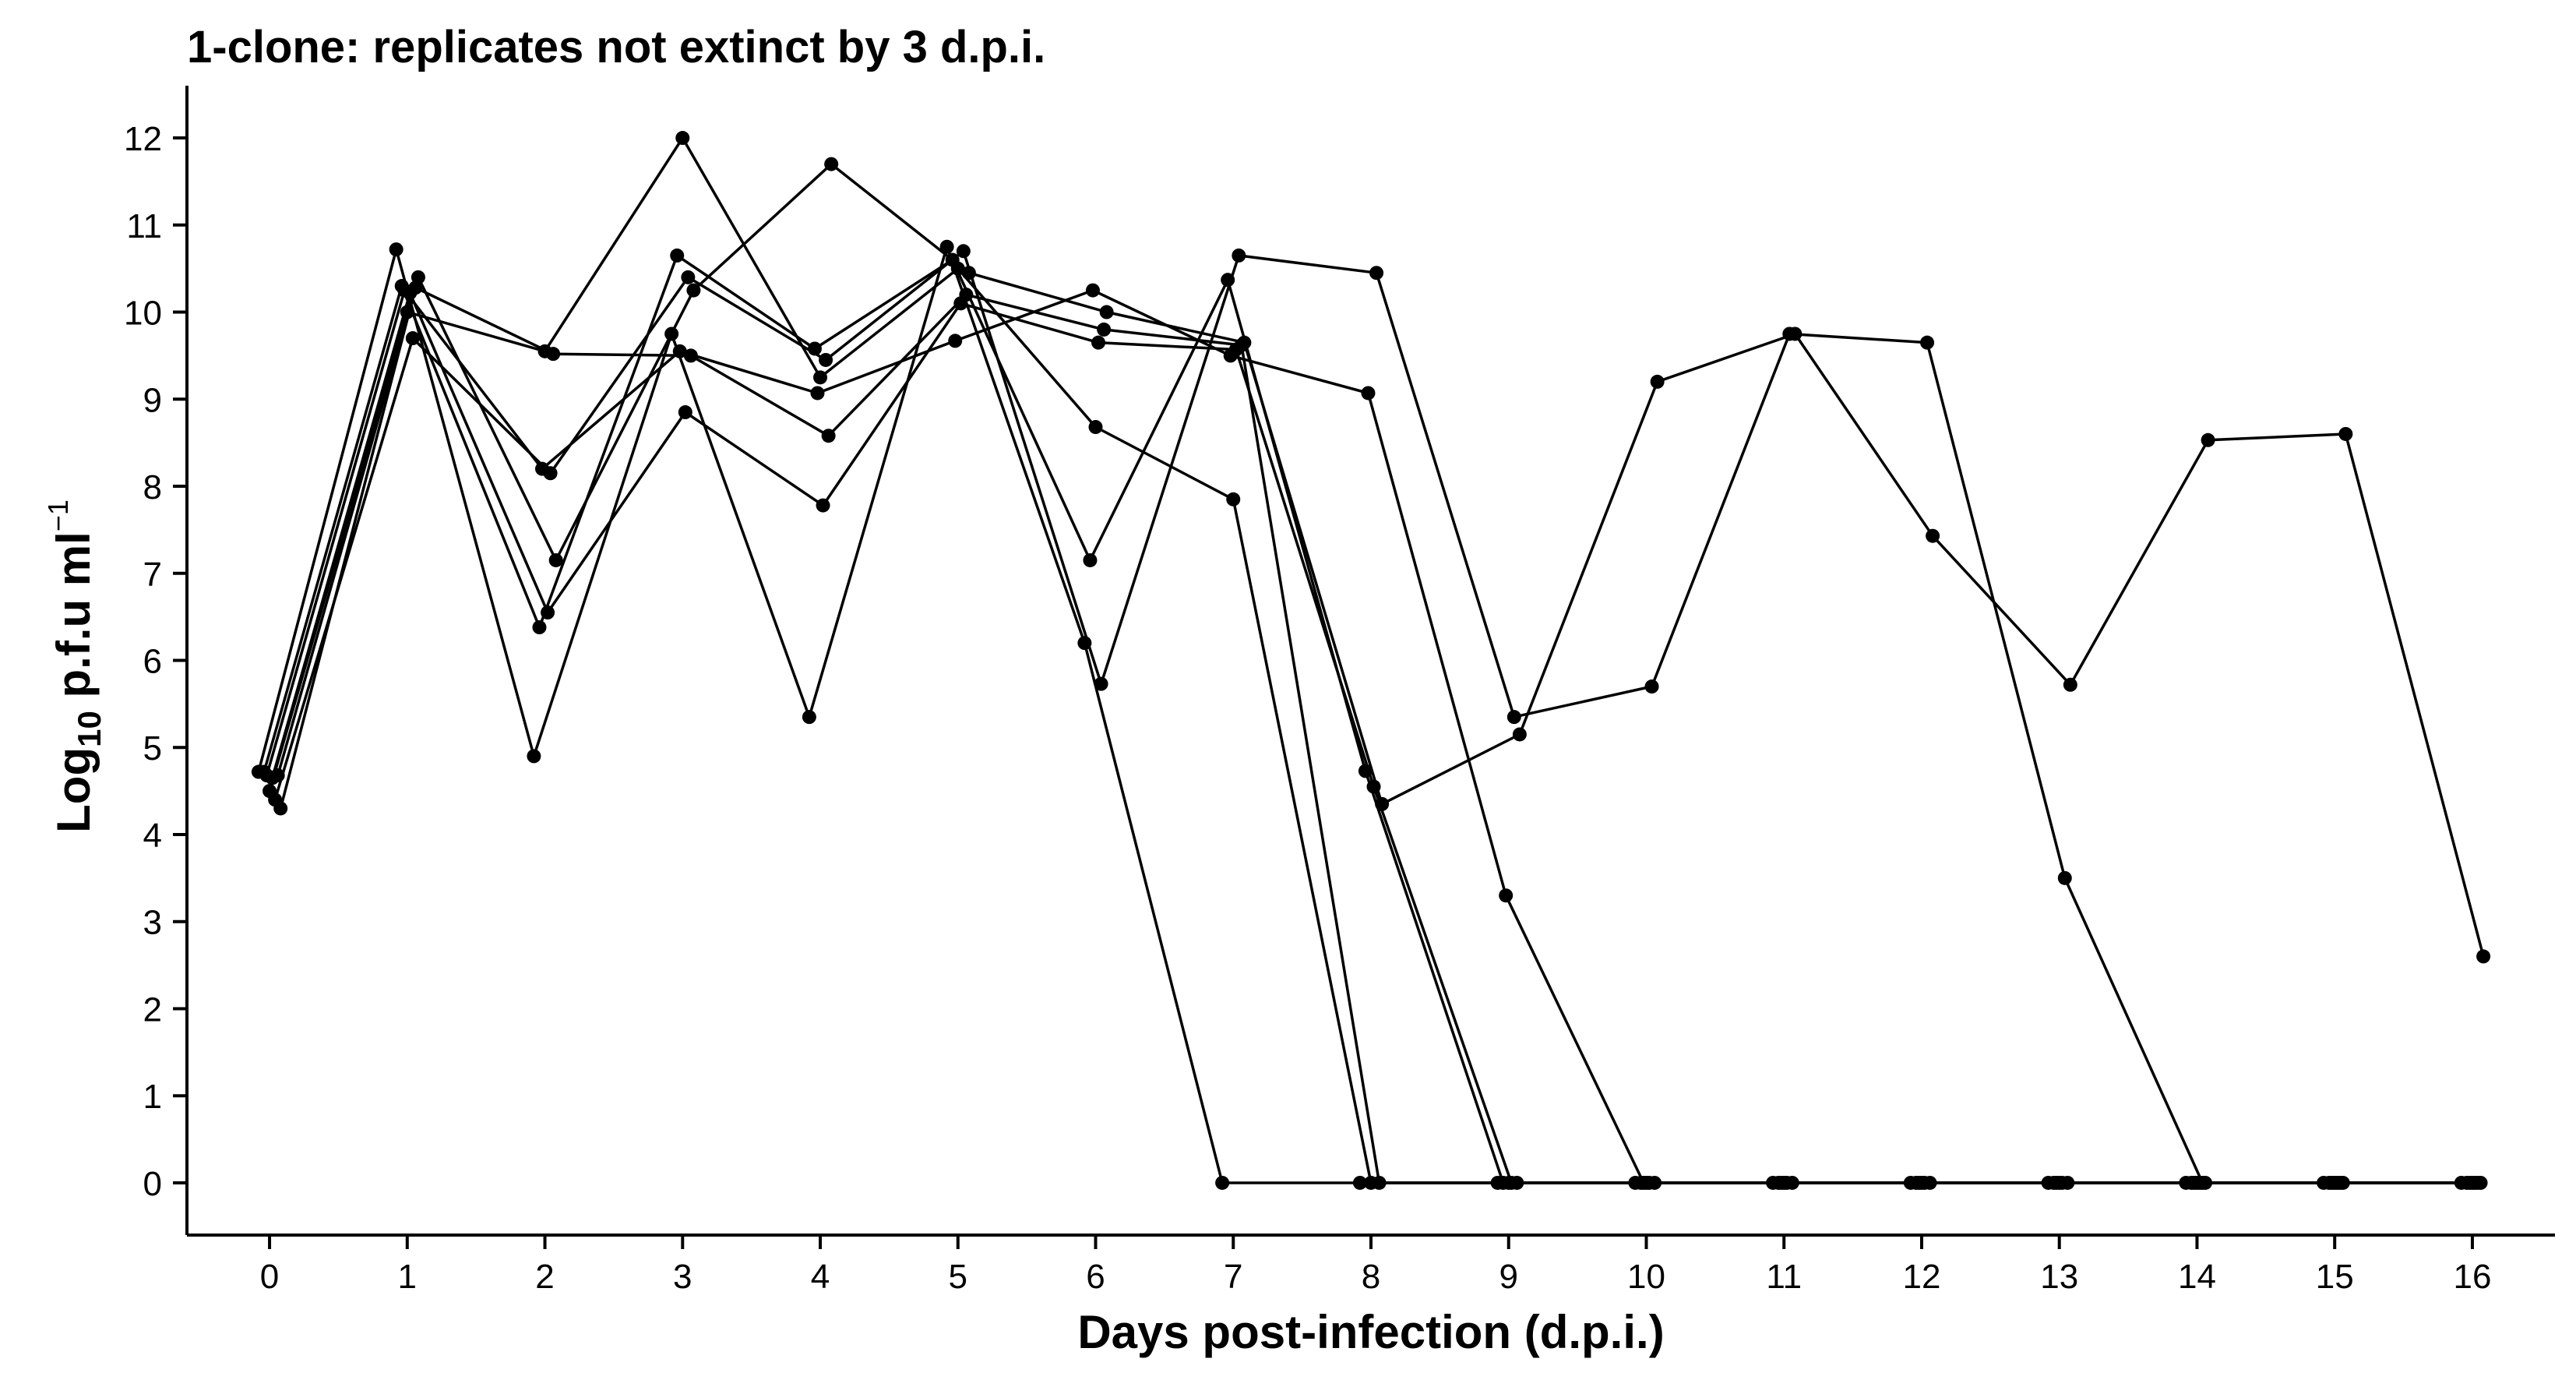 This screenshot has height=1380, width=2576. Describe the element at coordinates (1370, 1332) in the screenshot. I see `x-axis-label: Days post-infection (d.p.i.)` at that location.